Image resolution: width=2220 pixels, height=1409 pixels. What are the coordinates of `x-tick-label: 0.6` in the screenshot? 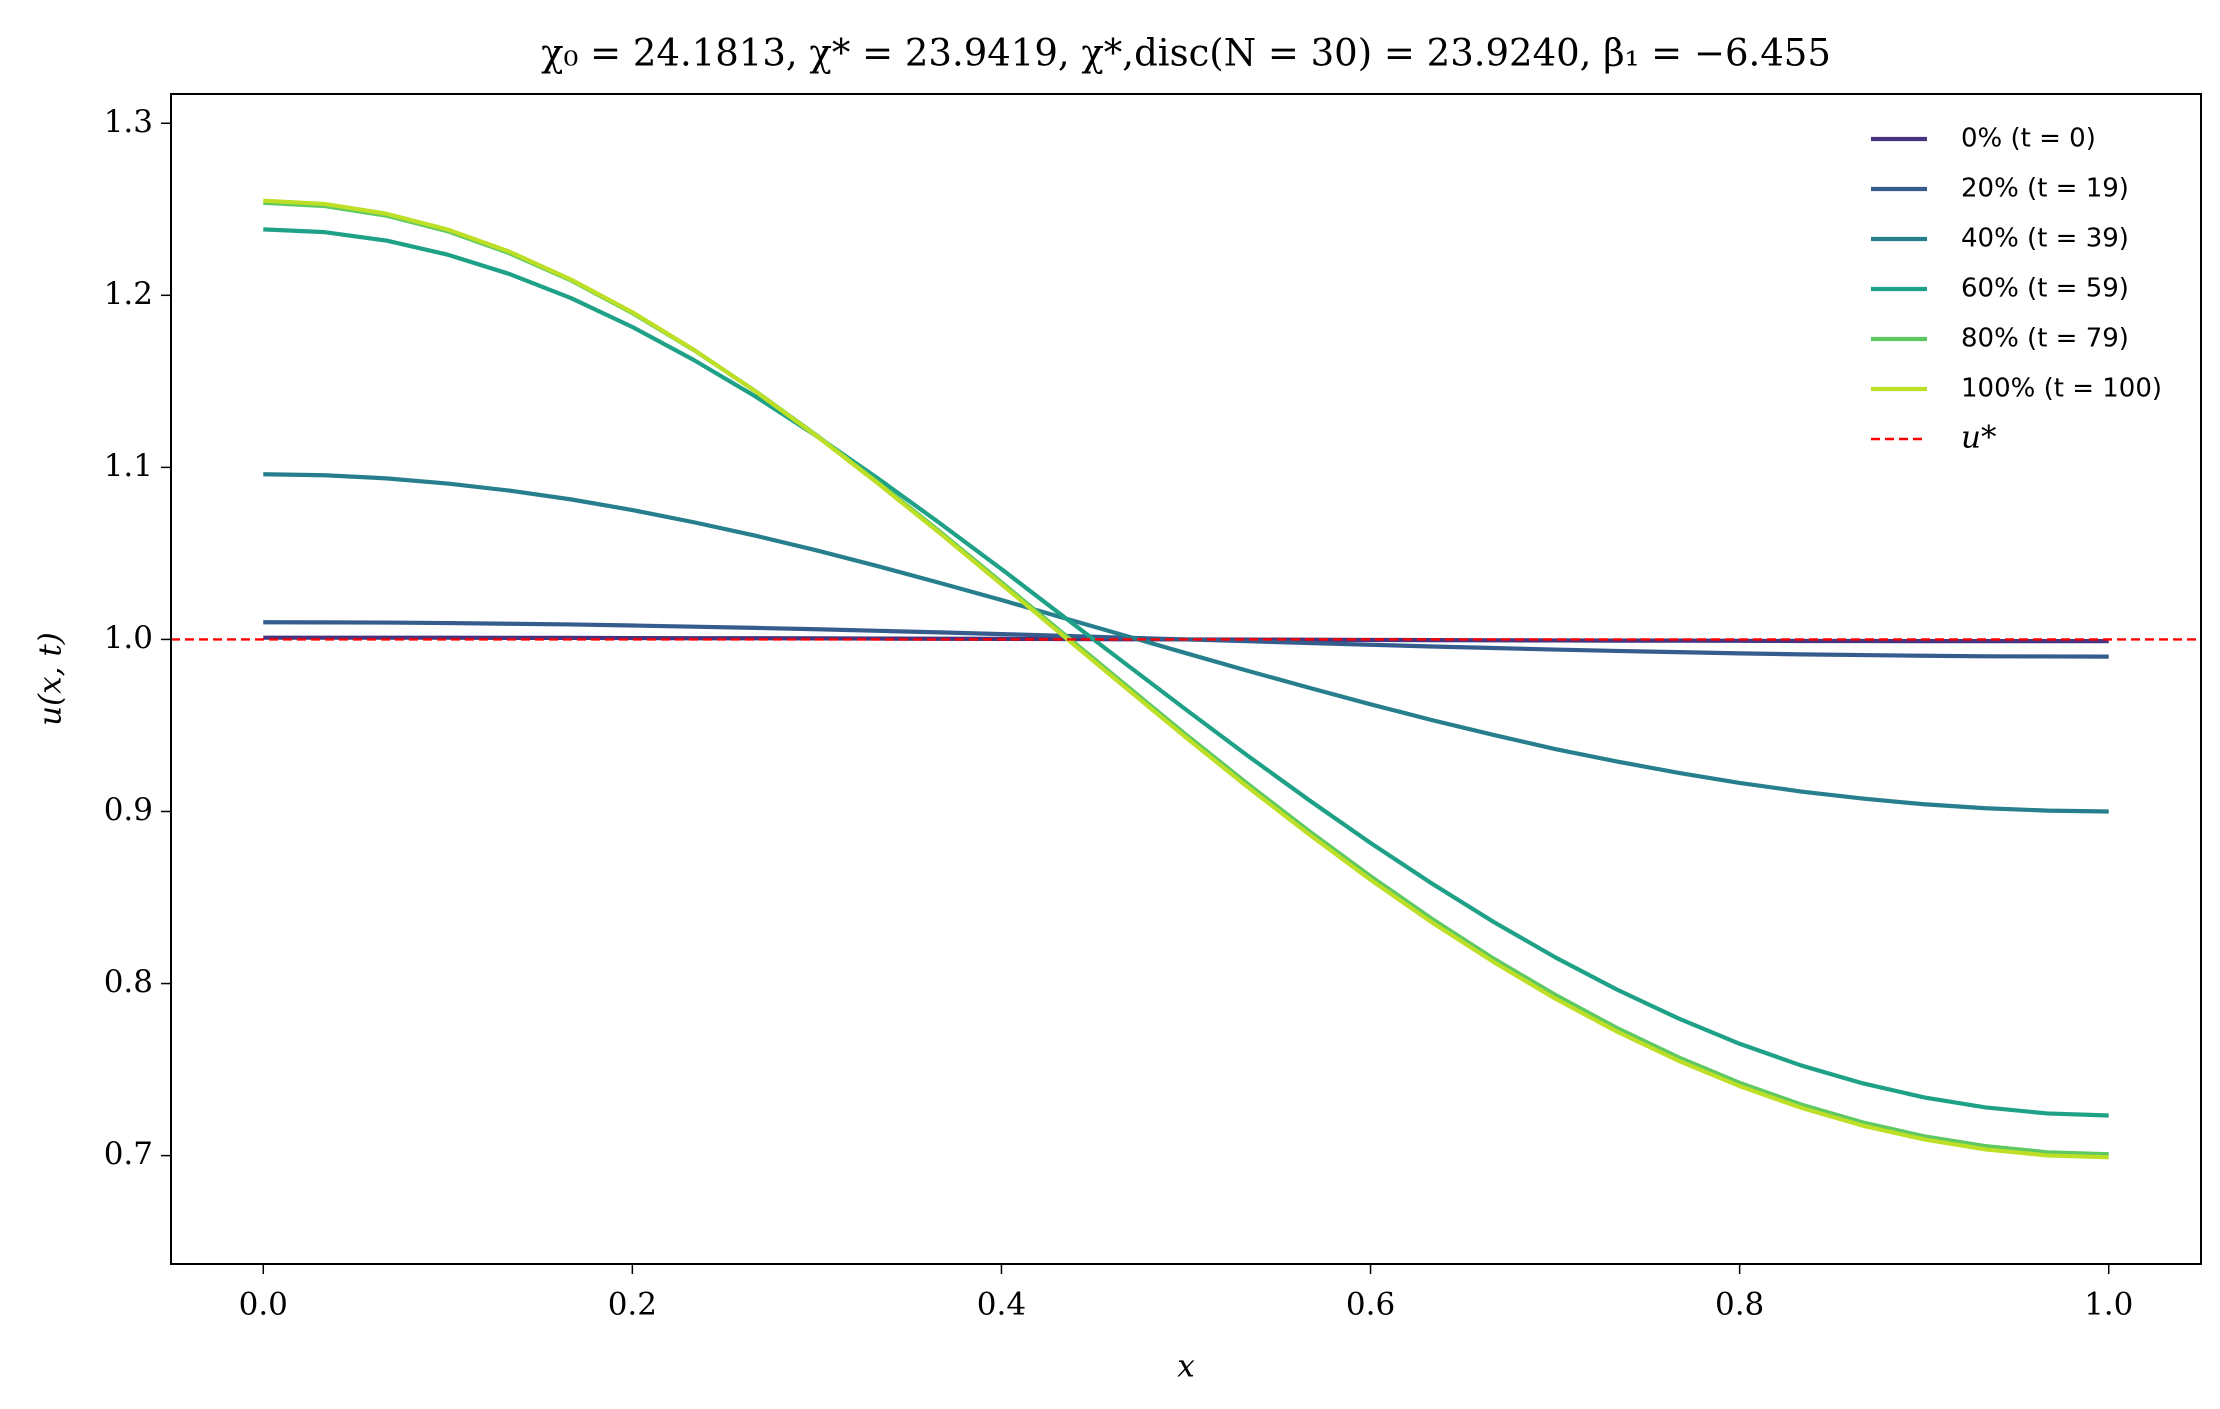 It's located at (1370, 1305).